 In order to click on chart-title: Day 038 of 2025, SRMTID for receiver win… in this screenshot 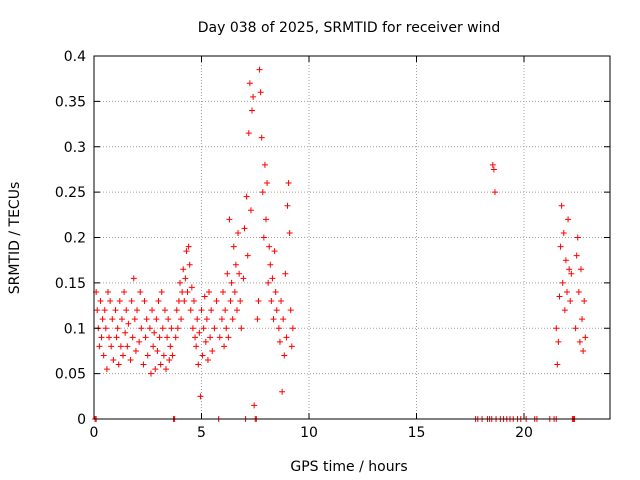, I will do `click(349, 28)`.